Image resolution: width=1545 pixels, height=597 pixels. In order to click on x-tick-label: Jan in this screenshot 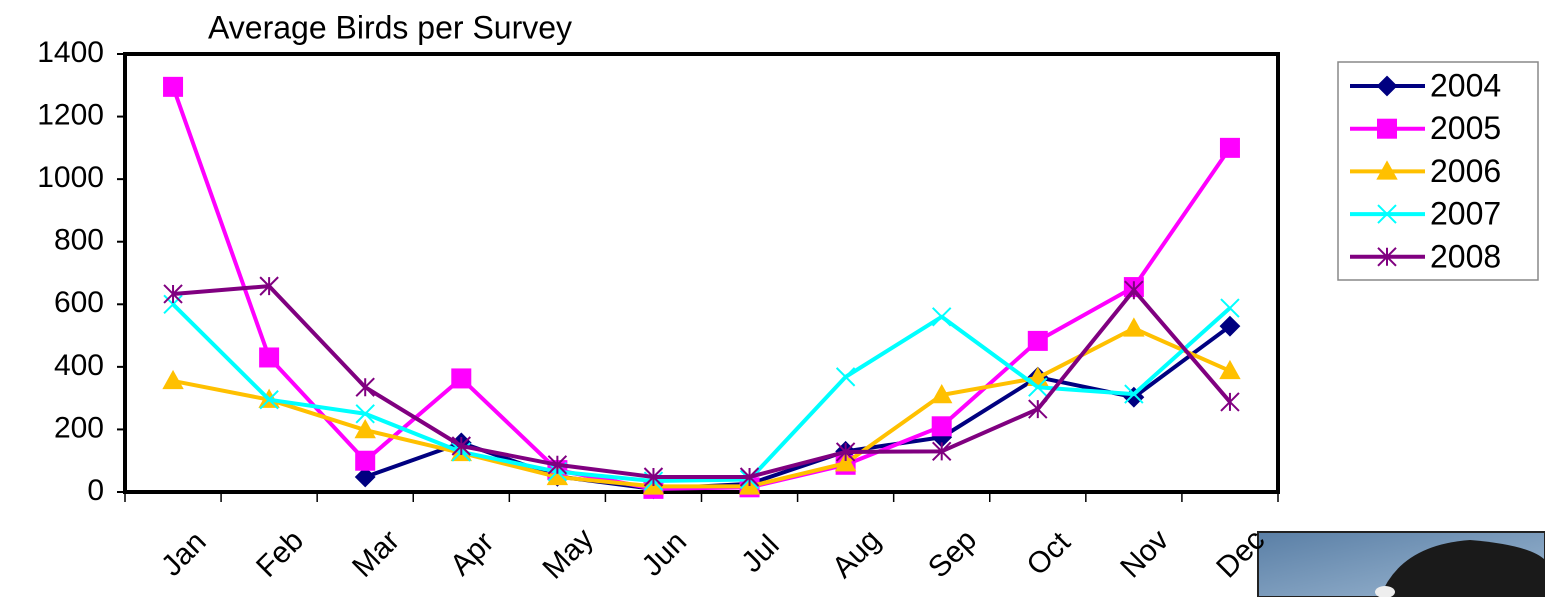, I will do `click(184, 554)`.